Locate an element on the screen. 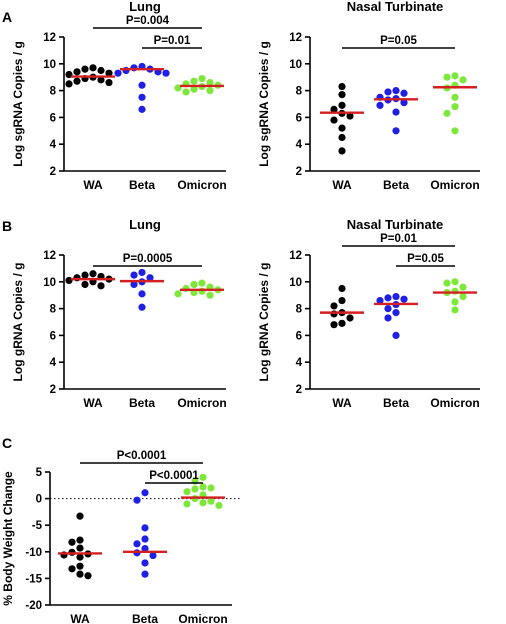  y-tick-label: -5 is located at coordinates (37, 526).